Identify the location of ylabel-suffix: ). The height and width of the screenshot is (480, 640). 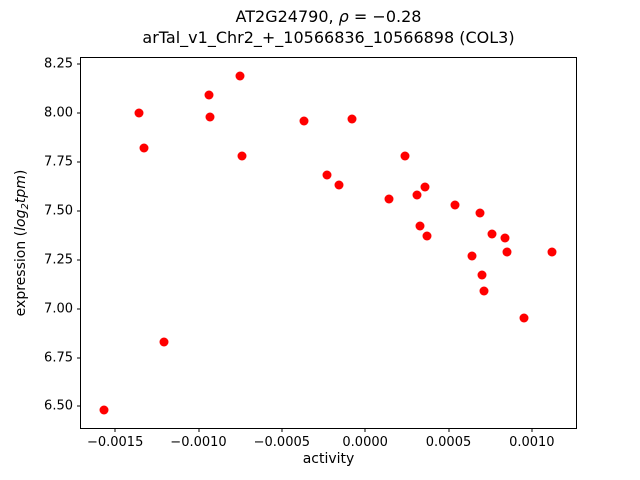
(21, 172).